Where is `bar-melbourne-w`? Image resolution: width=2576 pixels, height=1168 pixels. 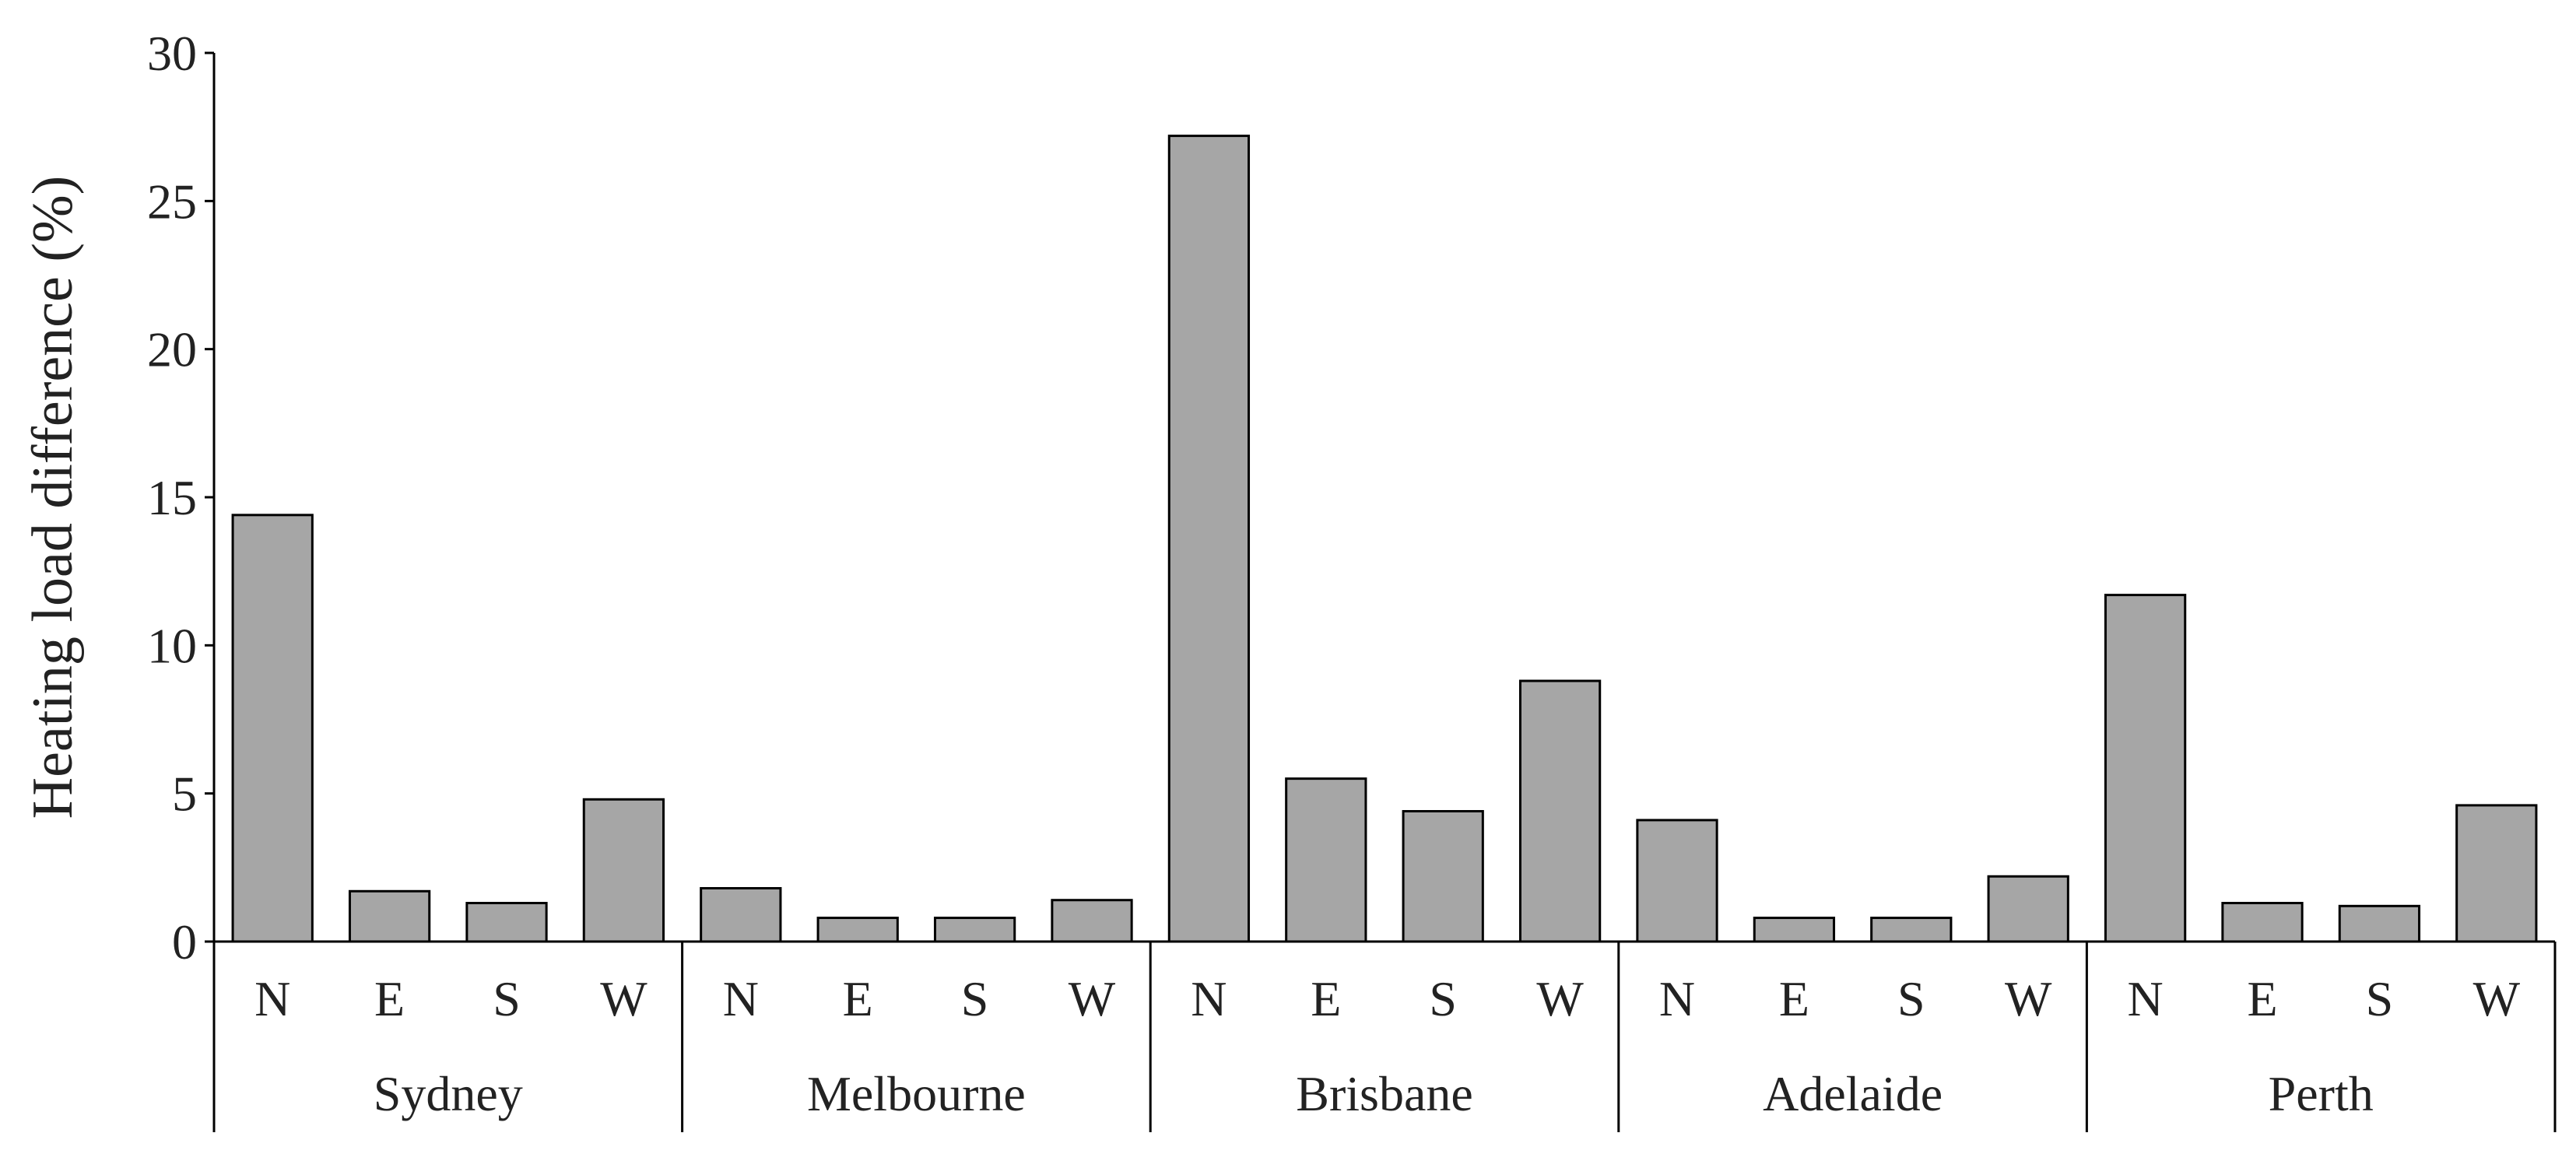
bar-melbourne-w is located at coordinates (1092, 921).